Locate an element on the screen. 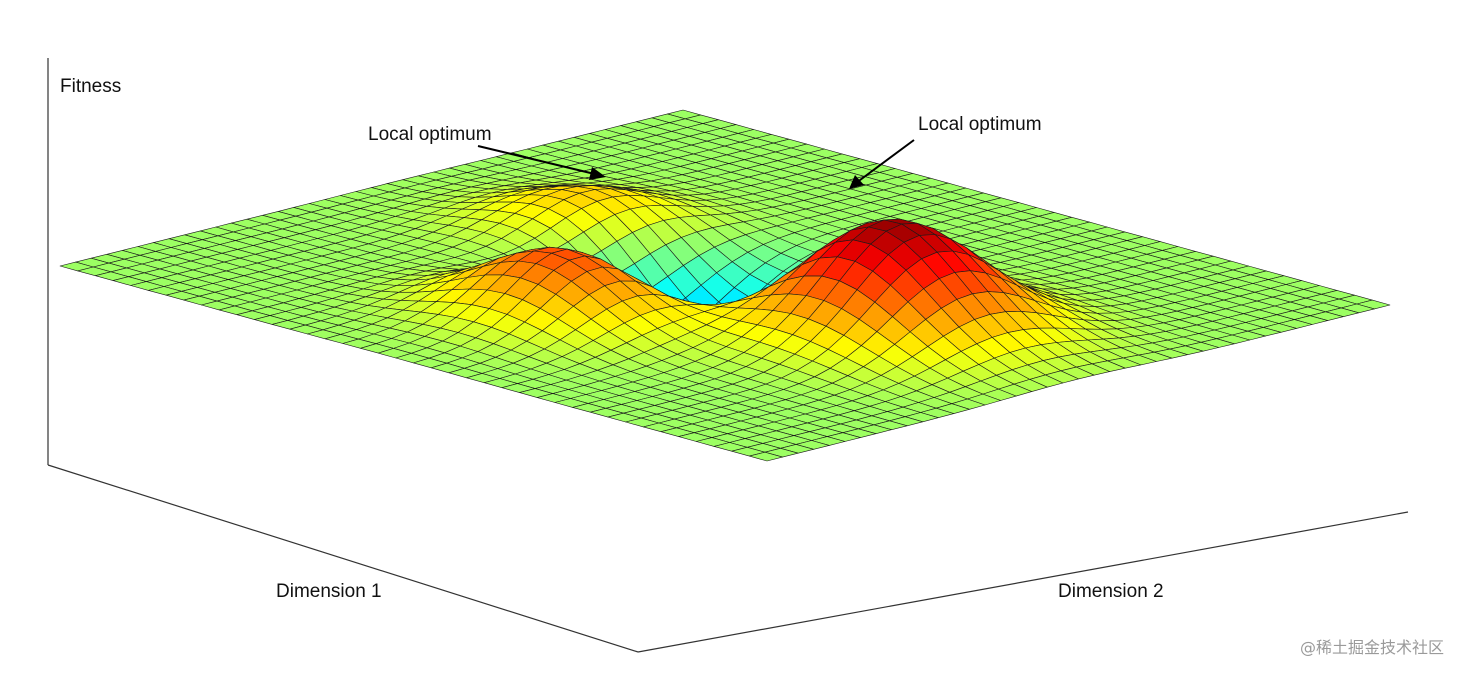 The height and width of the screenshot is (678, 1482). x-axis-line is located at coordinates (343, 558).